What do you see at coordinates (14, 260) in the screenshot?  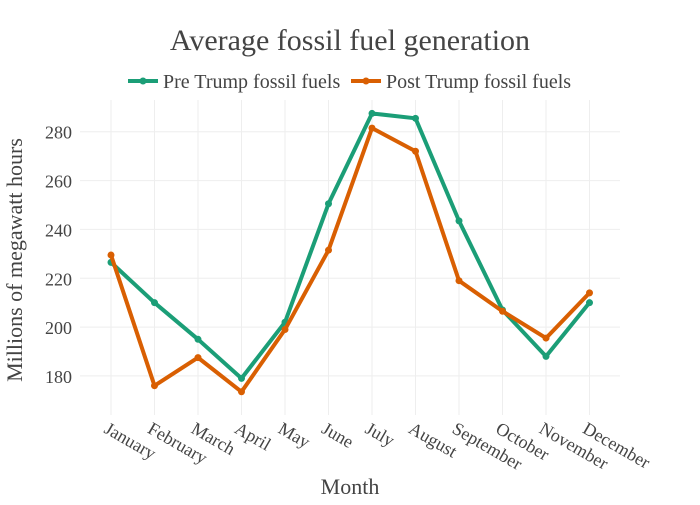 I see `y-axis-title: Millions of megawatt hours` at bounding box center [14, 260].